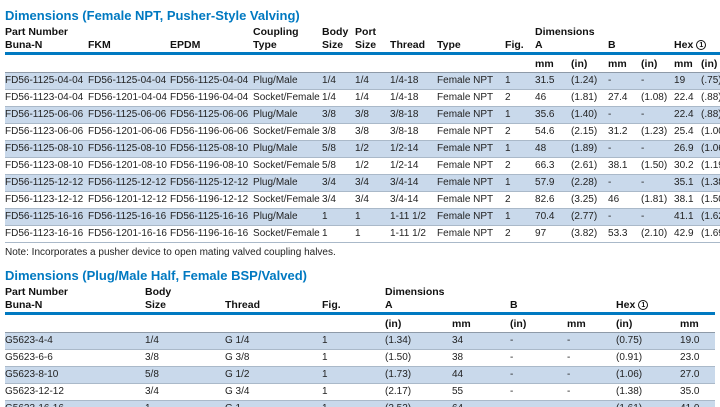 The width and height of the screenshot is (720, 407). What do you see at coordinates (590, 166) in the screenshot?
I see `table-cell: (2.61)` at bounding box center [590, 166].